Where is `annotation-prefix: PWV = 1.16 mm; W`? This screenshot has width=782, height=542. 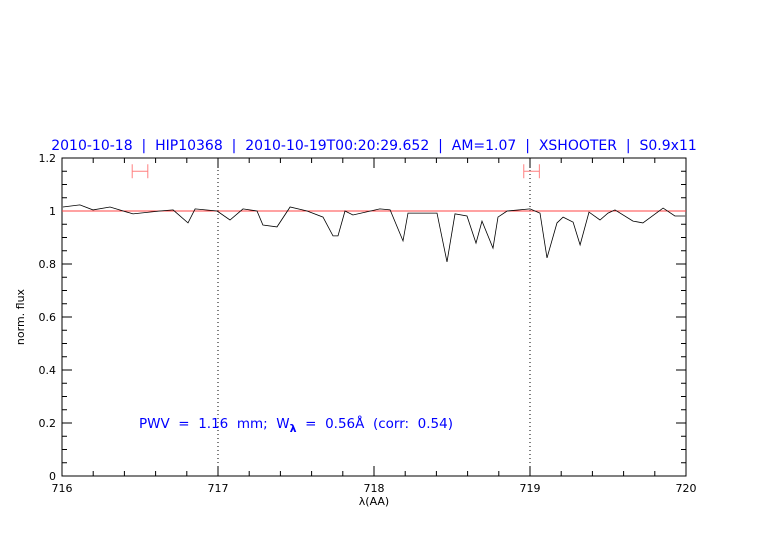
annotation-prefix: PWV = 1.16 mm; W is located at coordinates (214, 424).